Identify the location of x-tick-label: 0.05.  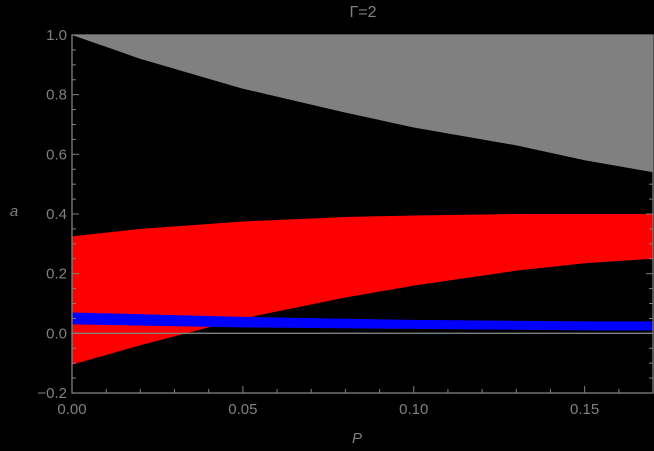
(242, 409).